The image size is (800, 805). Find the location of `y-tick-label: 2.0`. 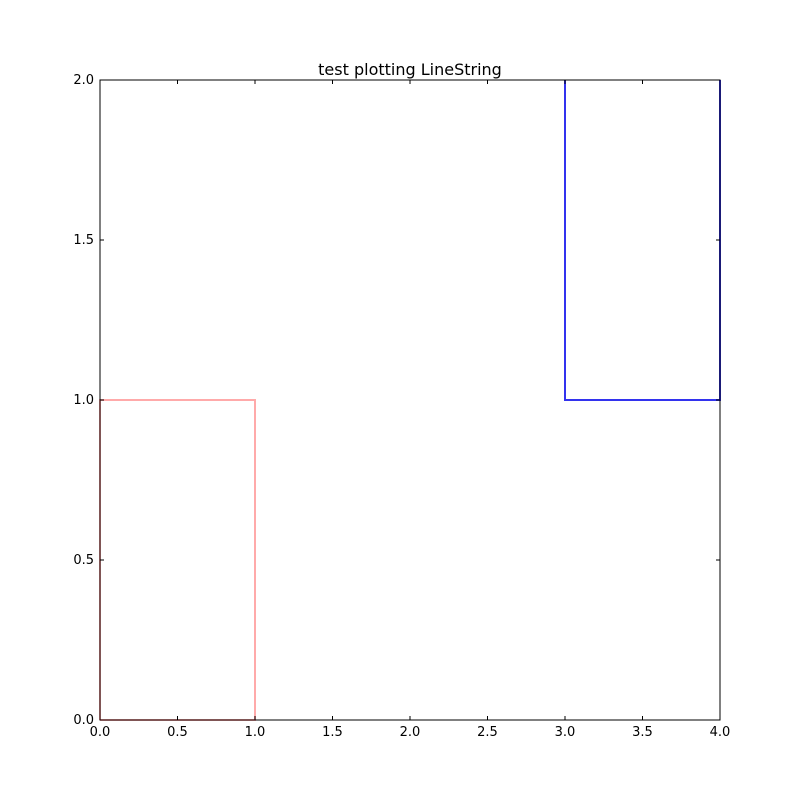

y-tick-label: 2.0 is located at coordinates (83, 80).